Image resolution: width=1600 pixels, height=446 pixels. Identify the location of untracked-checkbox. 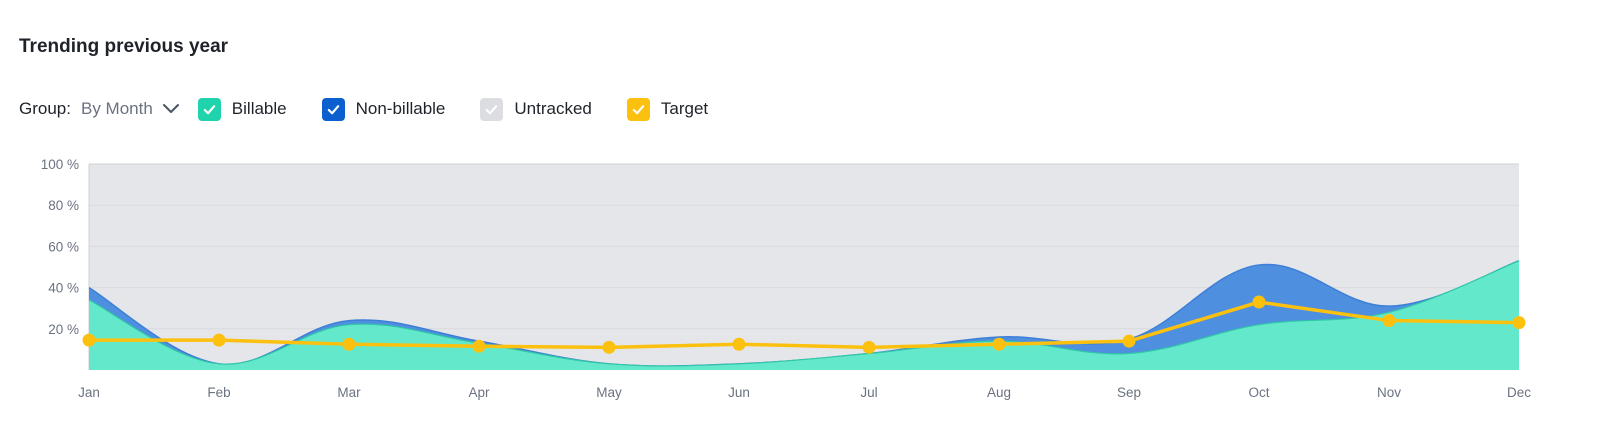
(492, 109).